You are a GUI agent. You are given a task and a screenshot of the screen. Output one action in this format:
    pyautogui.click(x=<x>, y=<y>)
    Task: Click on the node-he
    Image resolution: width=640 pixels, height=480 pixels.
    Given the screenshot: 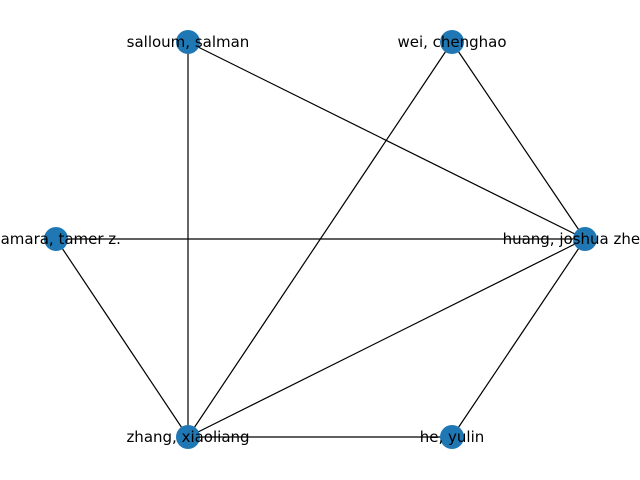 What is the action you would take?
    pyautogui.click(x=452, y=437)
    